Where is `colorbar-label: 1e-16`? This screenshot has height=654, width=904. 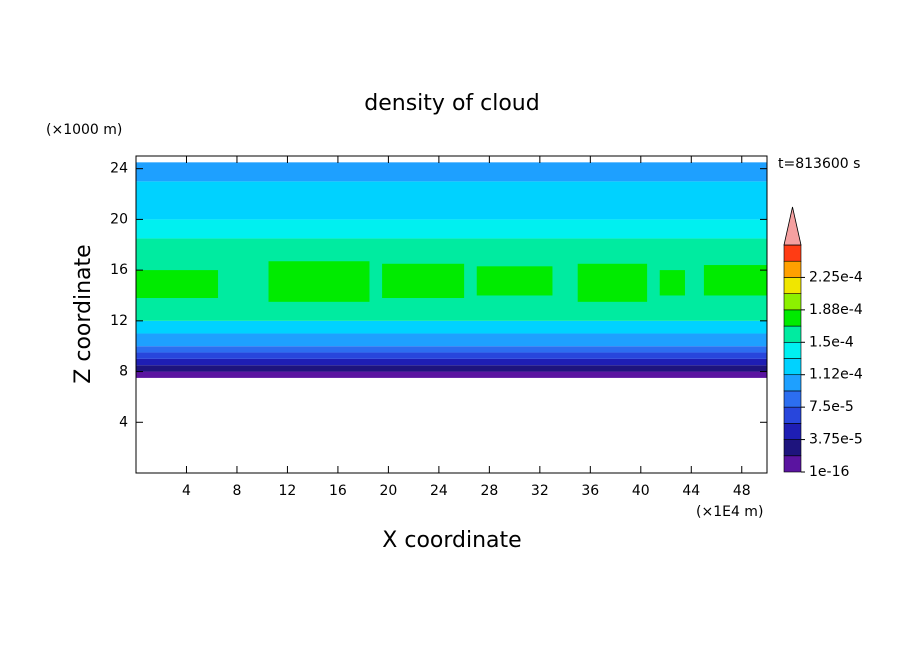
colorbar-label: 1e-16 is located at coordinates (829, 472).